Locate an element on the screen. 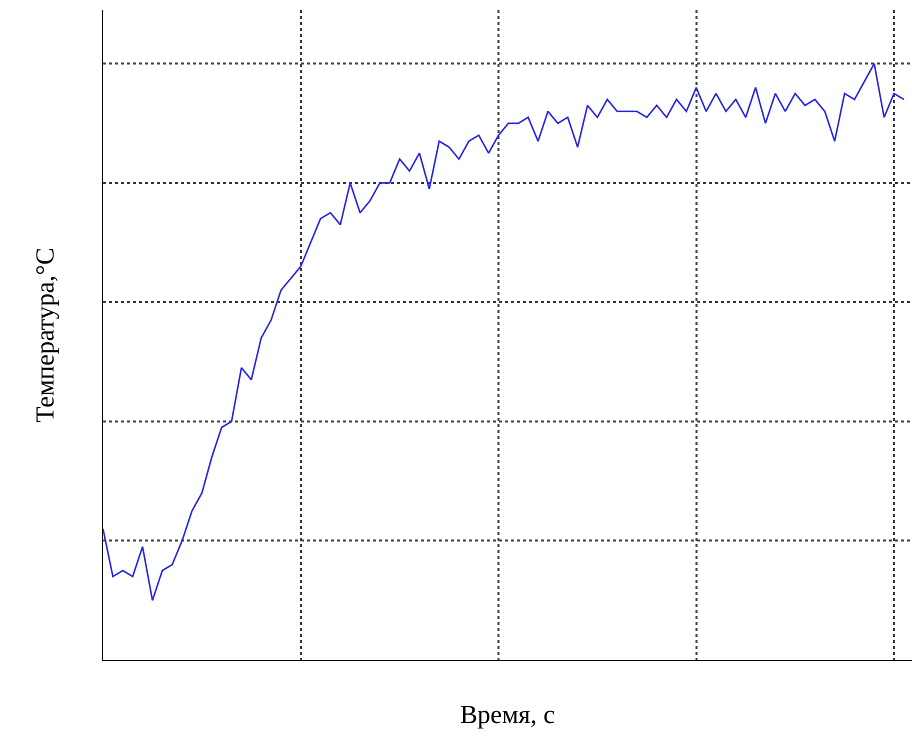 Image resolution: width=912 pixels, height=736 pixels. x-axis-title: Время, с is located at coordinates (507, 715).